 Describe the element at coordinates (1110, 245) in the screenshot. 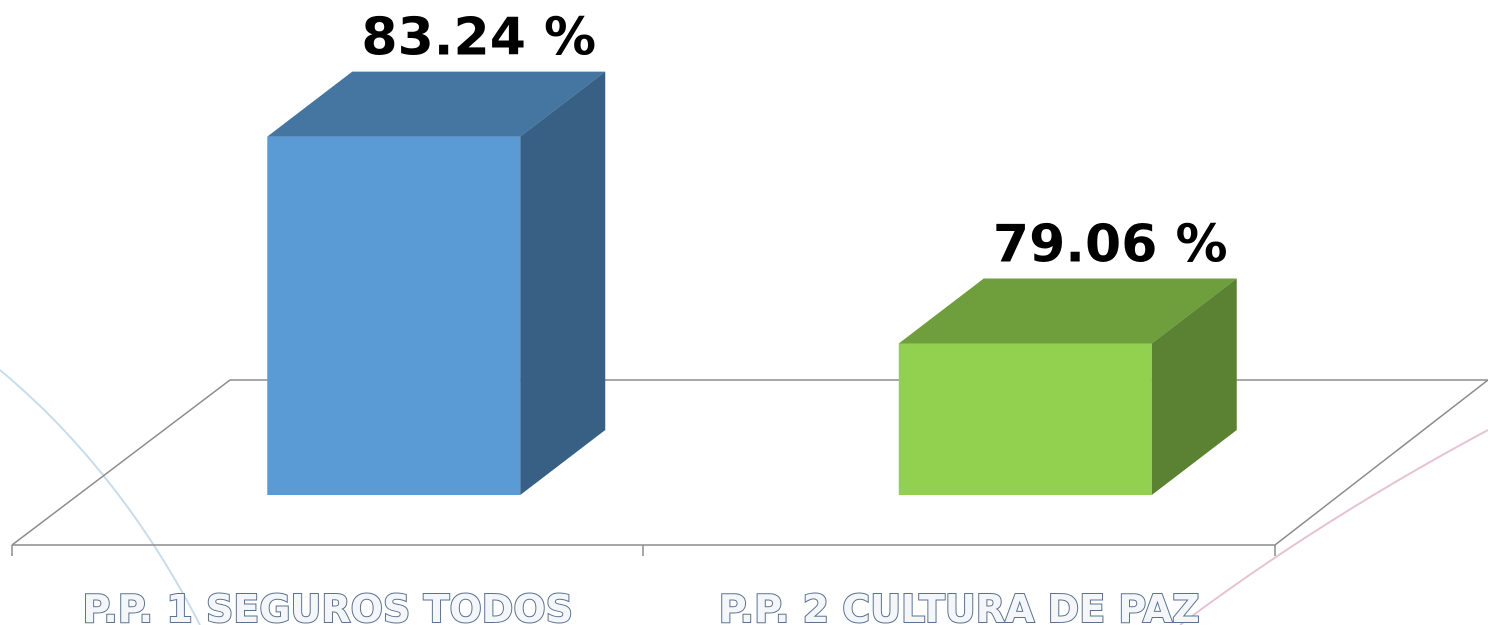

I see `value-label: 79.06 %` at that location.